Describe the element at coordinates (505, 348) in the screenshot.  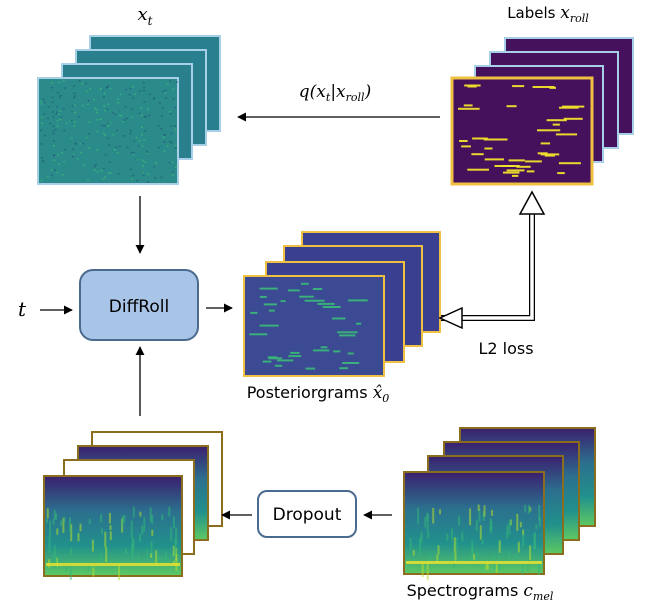
I see `l2-loss-label: L2 loss` at that location.